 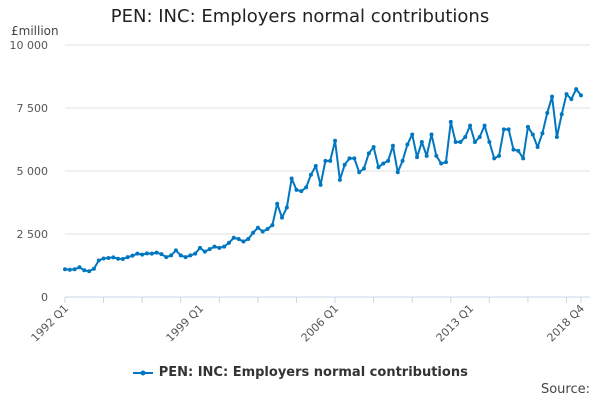 What do you see at coordinates (566, 323) in the screenshot?
I see `x-tick-label: 2018 Q4` at bounding box center [566, 323].